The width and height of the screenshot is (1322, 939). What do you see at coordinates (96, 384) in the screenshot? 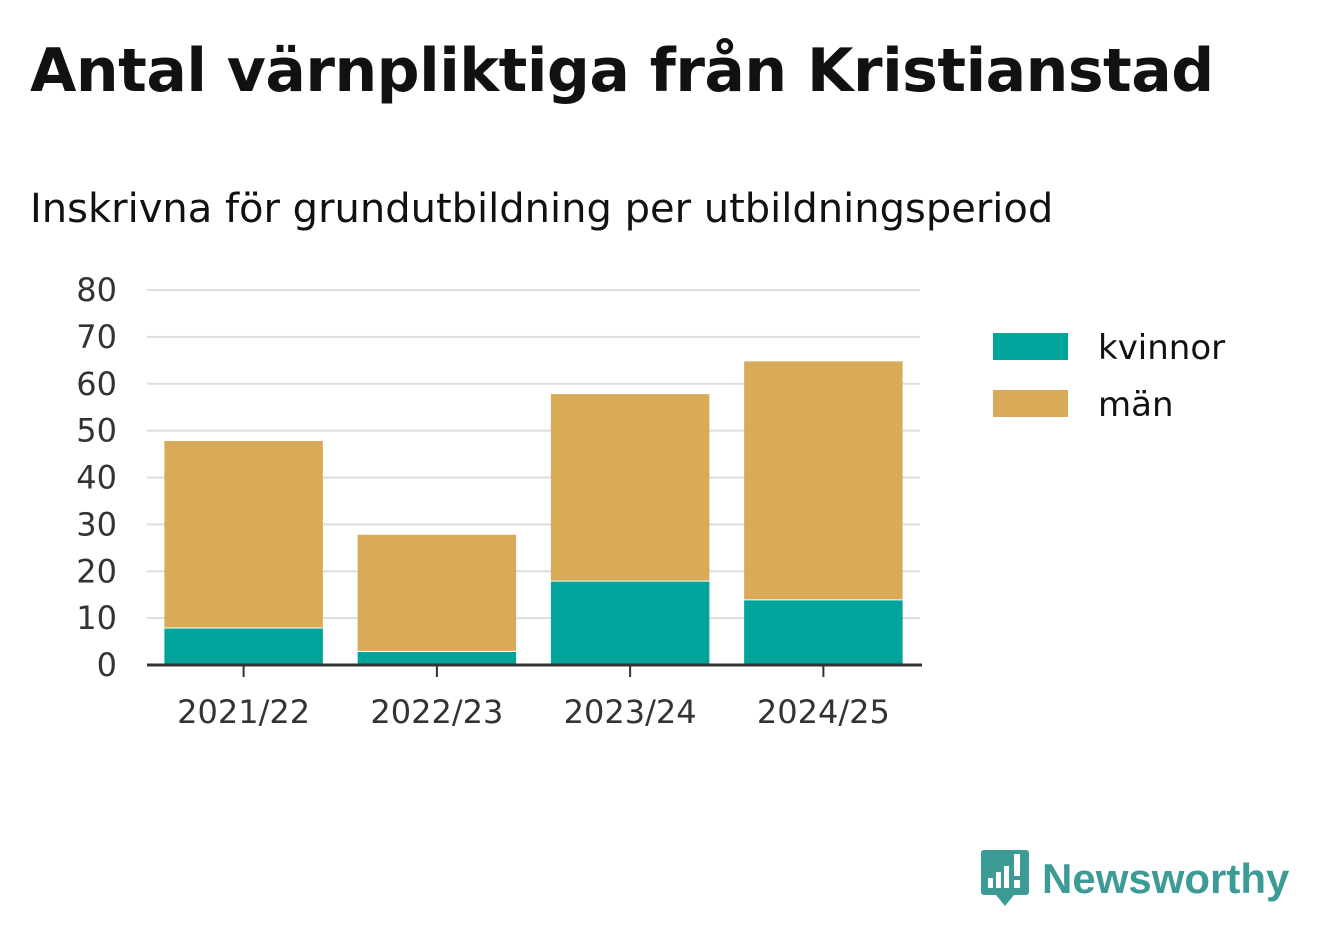
I see `y-tick-label: 60` at bounding box center [96, 384].